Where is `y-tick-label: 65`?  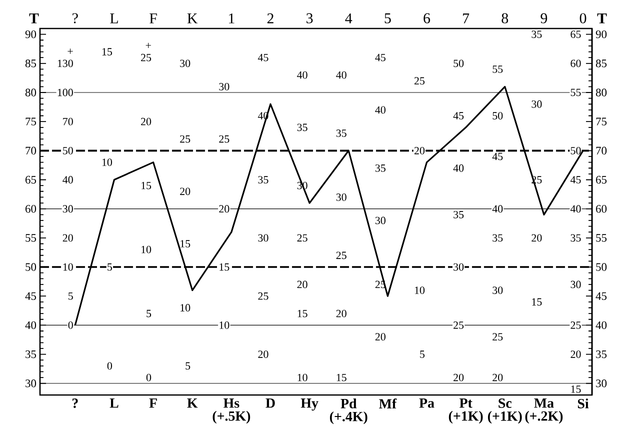
y-tick-label: 65 is located at coordinates (31, 180).